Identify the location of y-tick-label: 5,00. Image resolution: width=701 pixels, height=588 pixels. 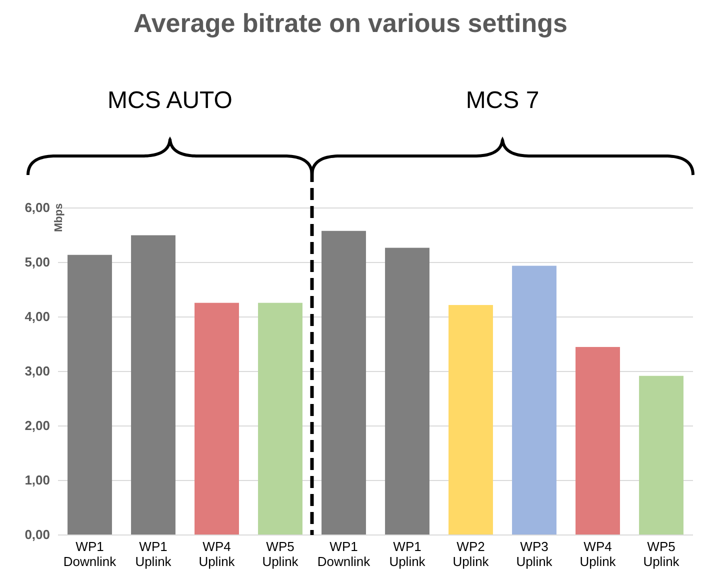
(37, 262).